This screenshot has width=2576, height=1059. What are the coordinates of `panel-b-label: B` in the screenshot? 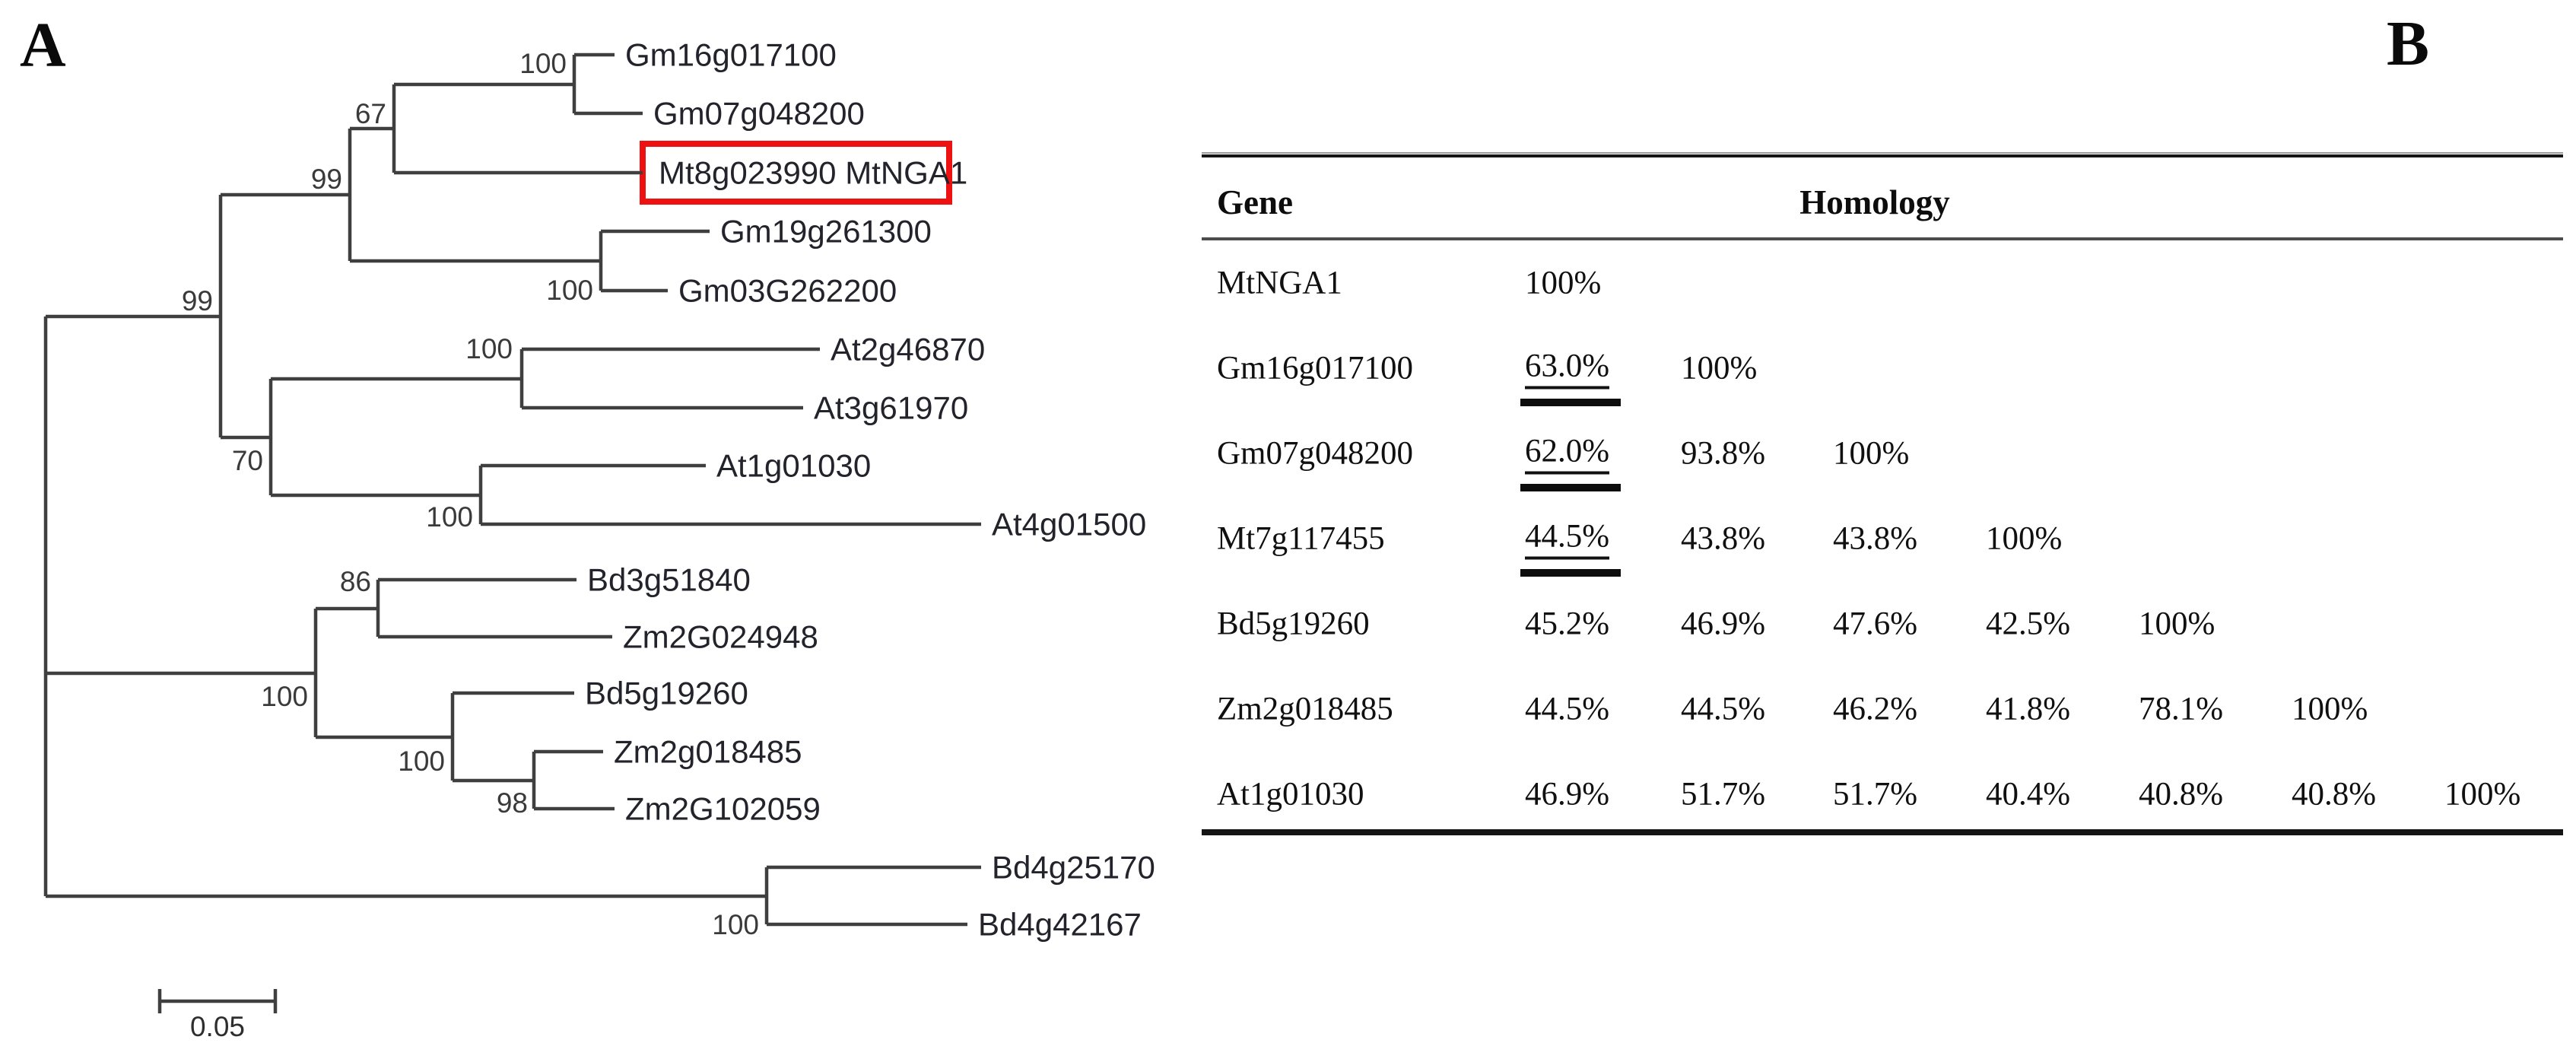 It's located at (2408, 43).